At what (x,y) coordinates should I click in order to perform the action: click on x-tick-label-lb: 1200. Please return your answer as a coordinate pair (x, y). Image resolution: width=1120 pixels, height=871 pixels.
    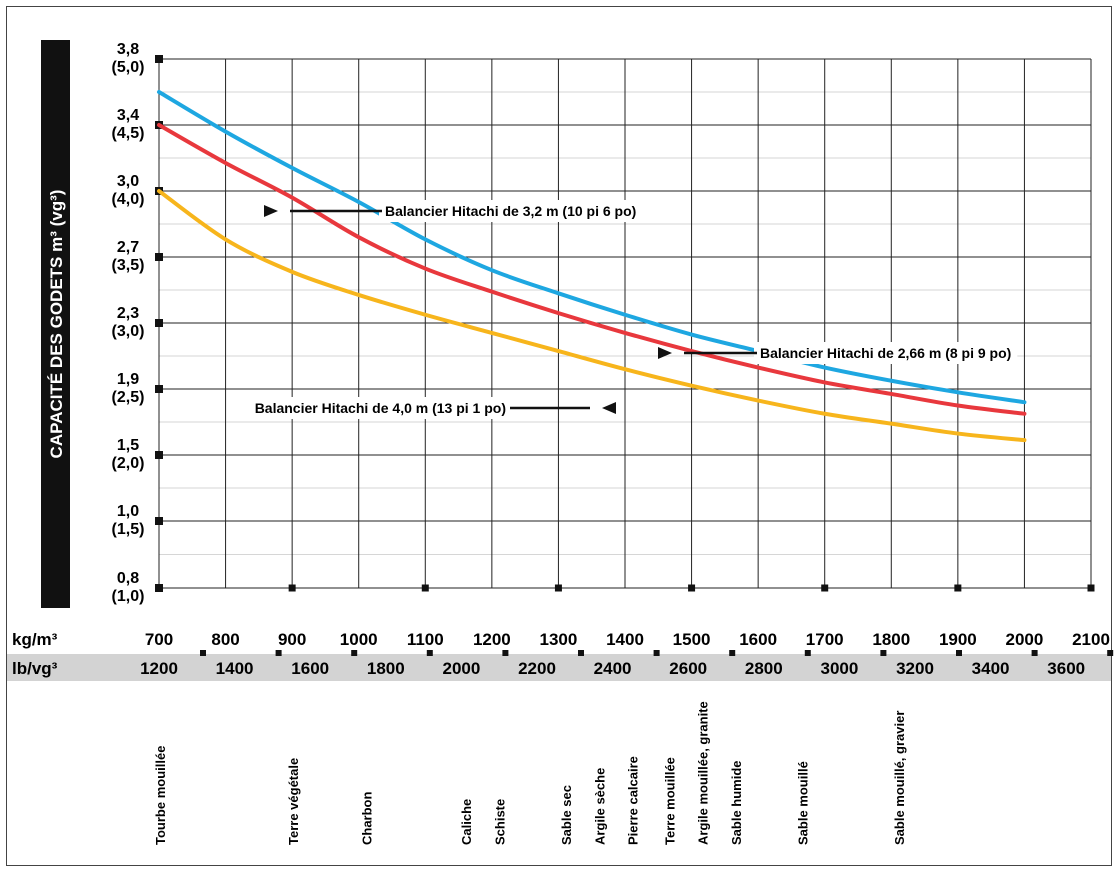
    Looking at the image, I should click on (159, 668).